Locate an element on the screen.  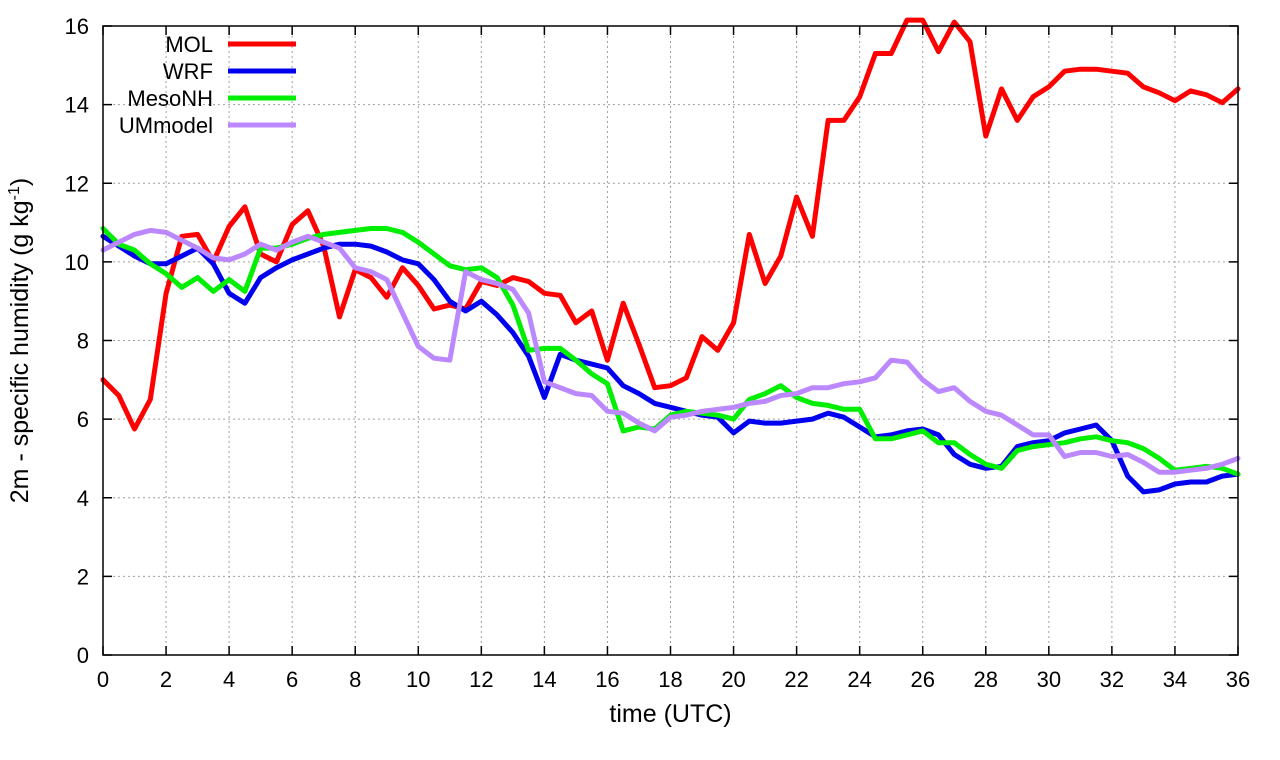
y-tick-label: 10 is located at coordinates (77, 262).